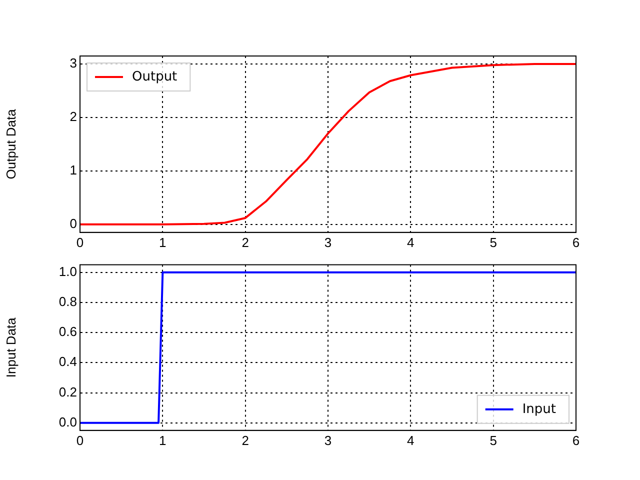 The height and width of the screenshot is (480, 640). Describe the element at coordinates (73, 223) in the screenshot. I see `y-tick-label: 0` at that location.